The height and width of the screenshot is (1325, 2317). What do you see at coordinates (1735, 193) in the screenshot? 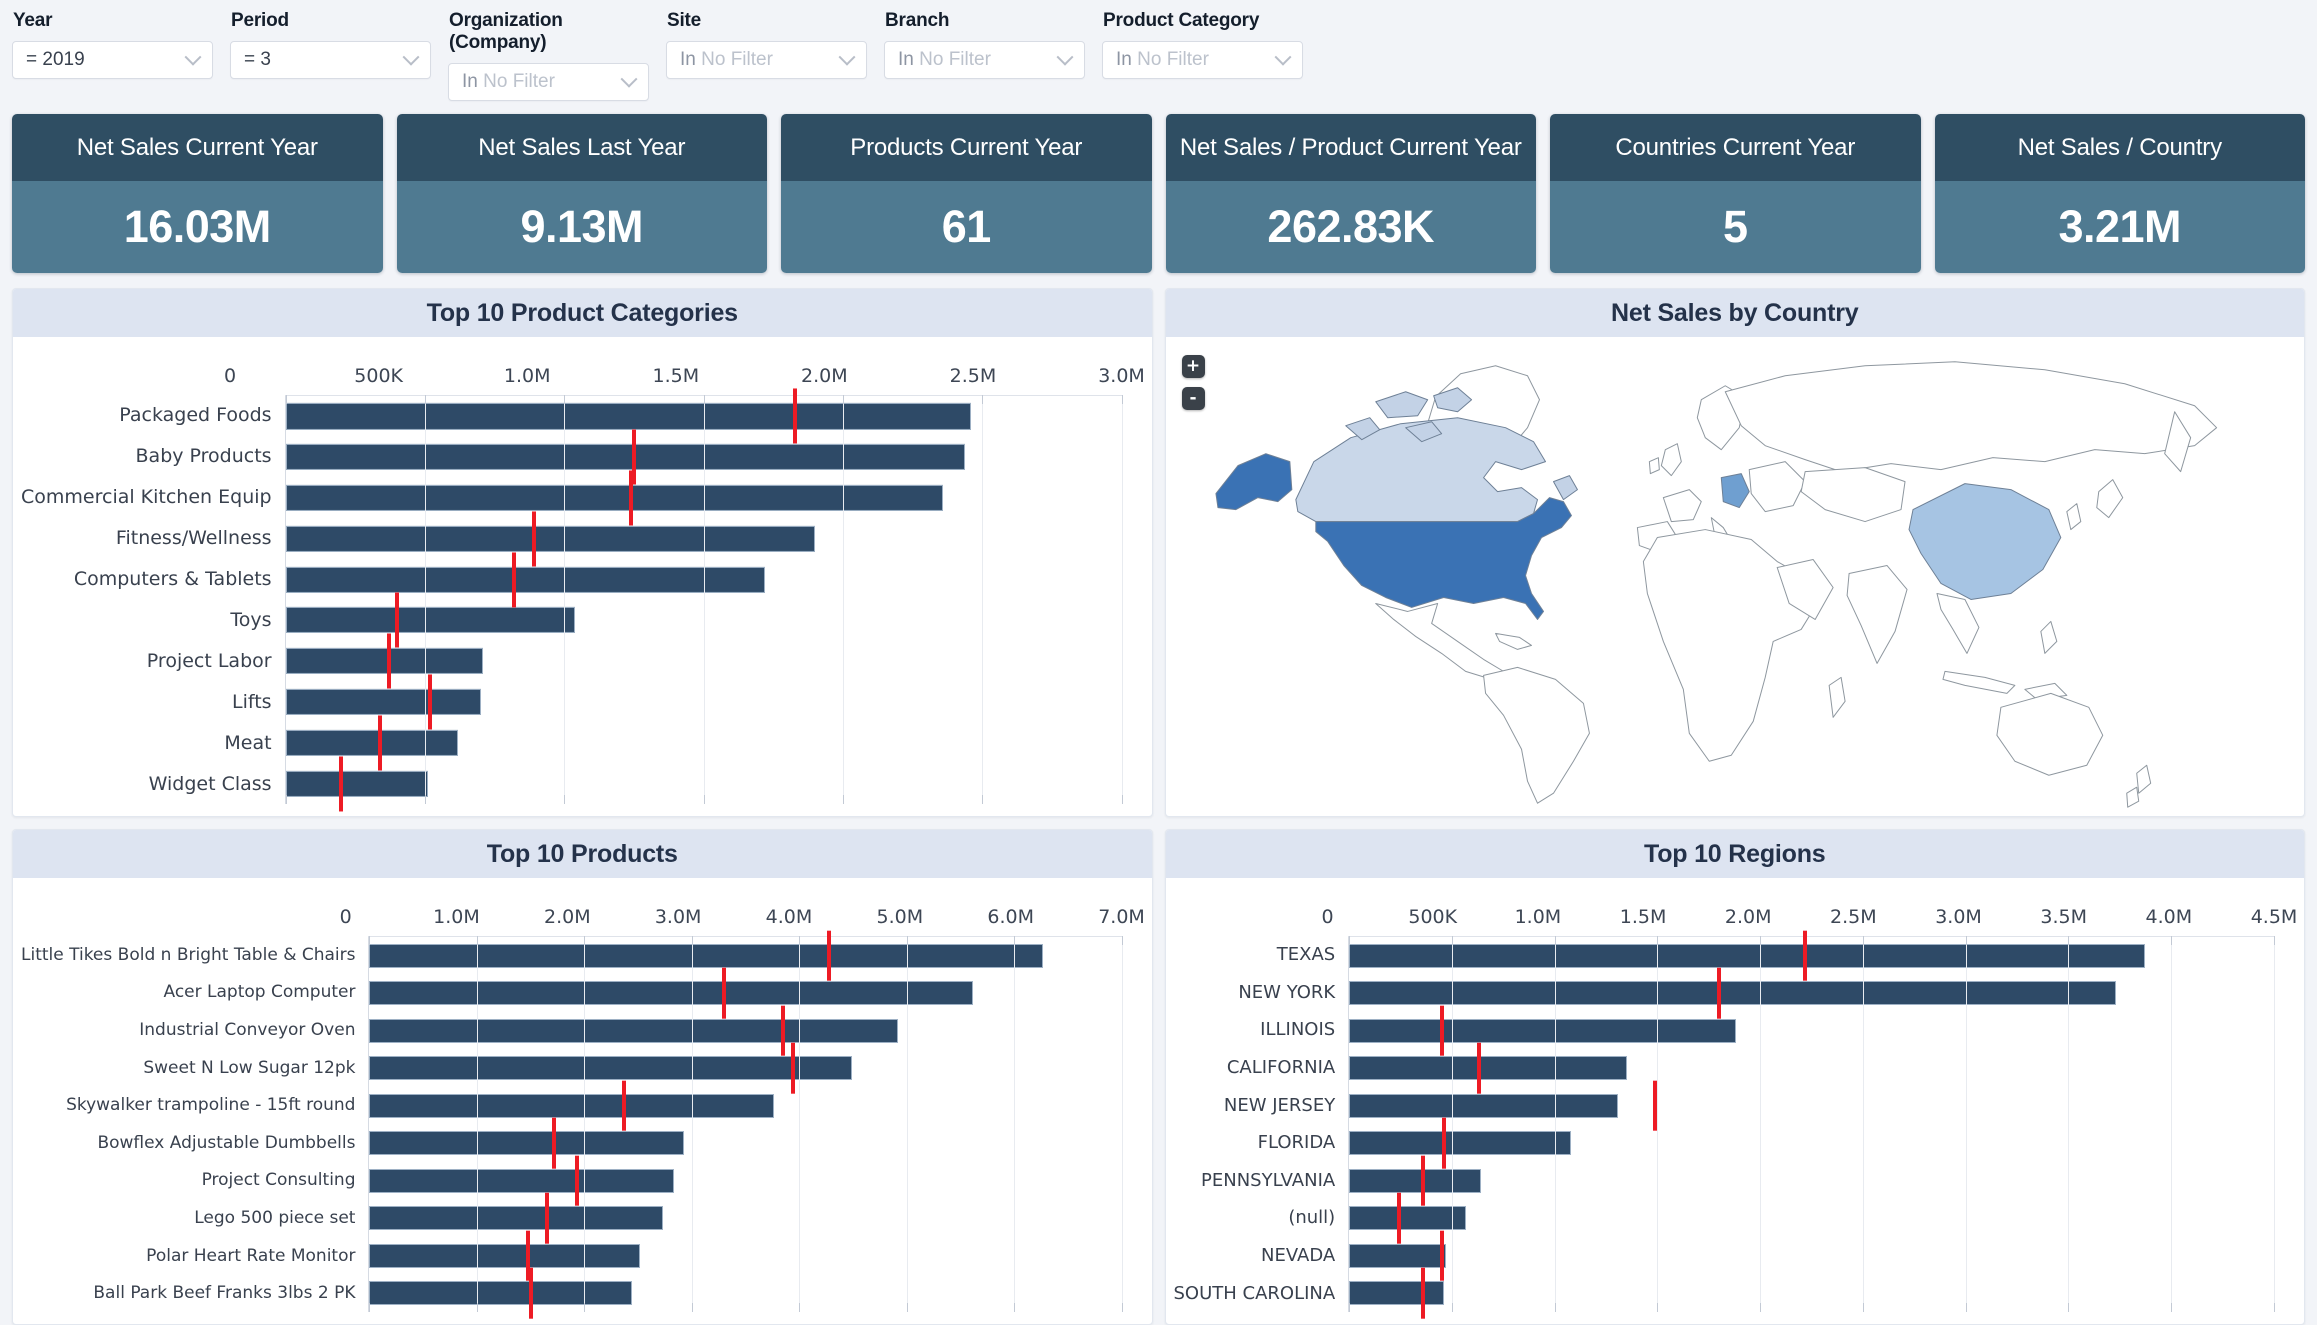
I see `kpi-card-countries-current-year: Countries Current Year 5` at bounding box center [1735, 193].